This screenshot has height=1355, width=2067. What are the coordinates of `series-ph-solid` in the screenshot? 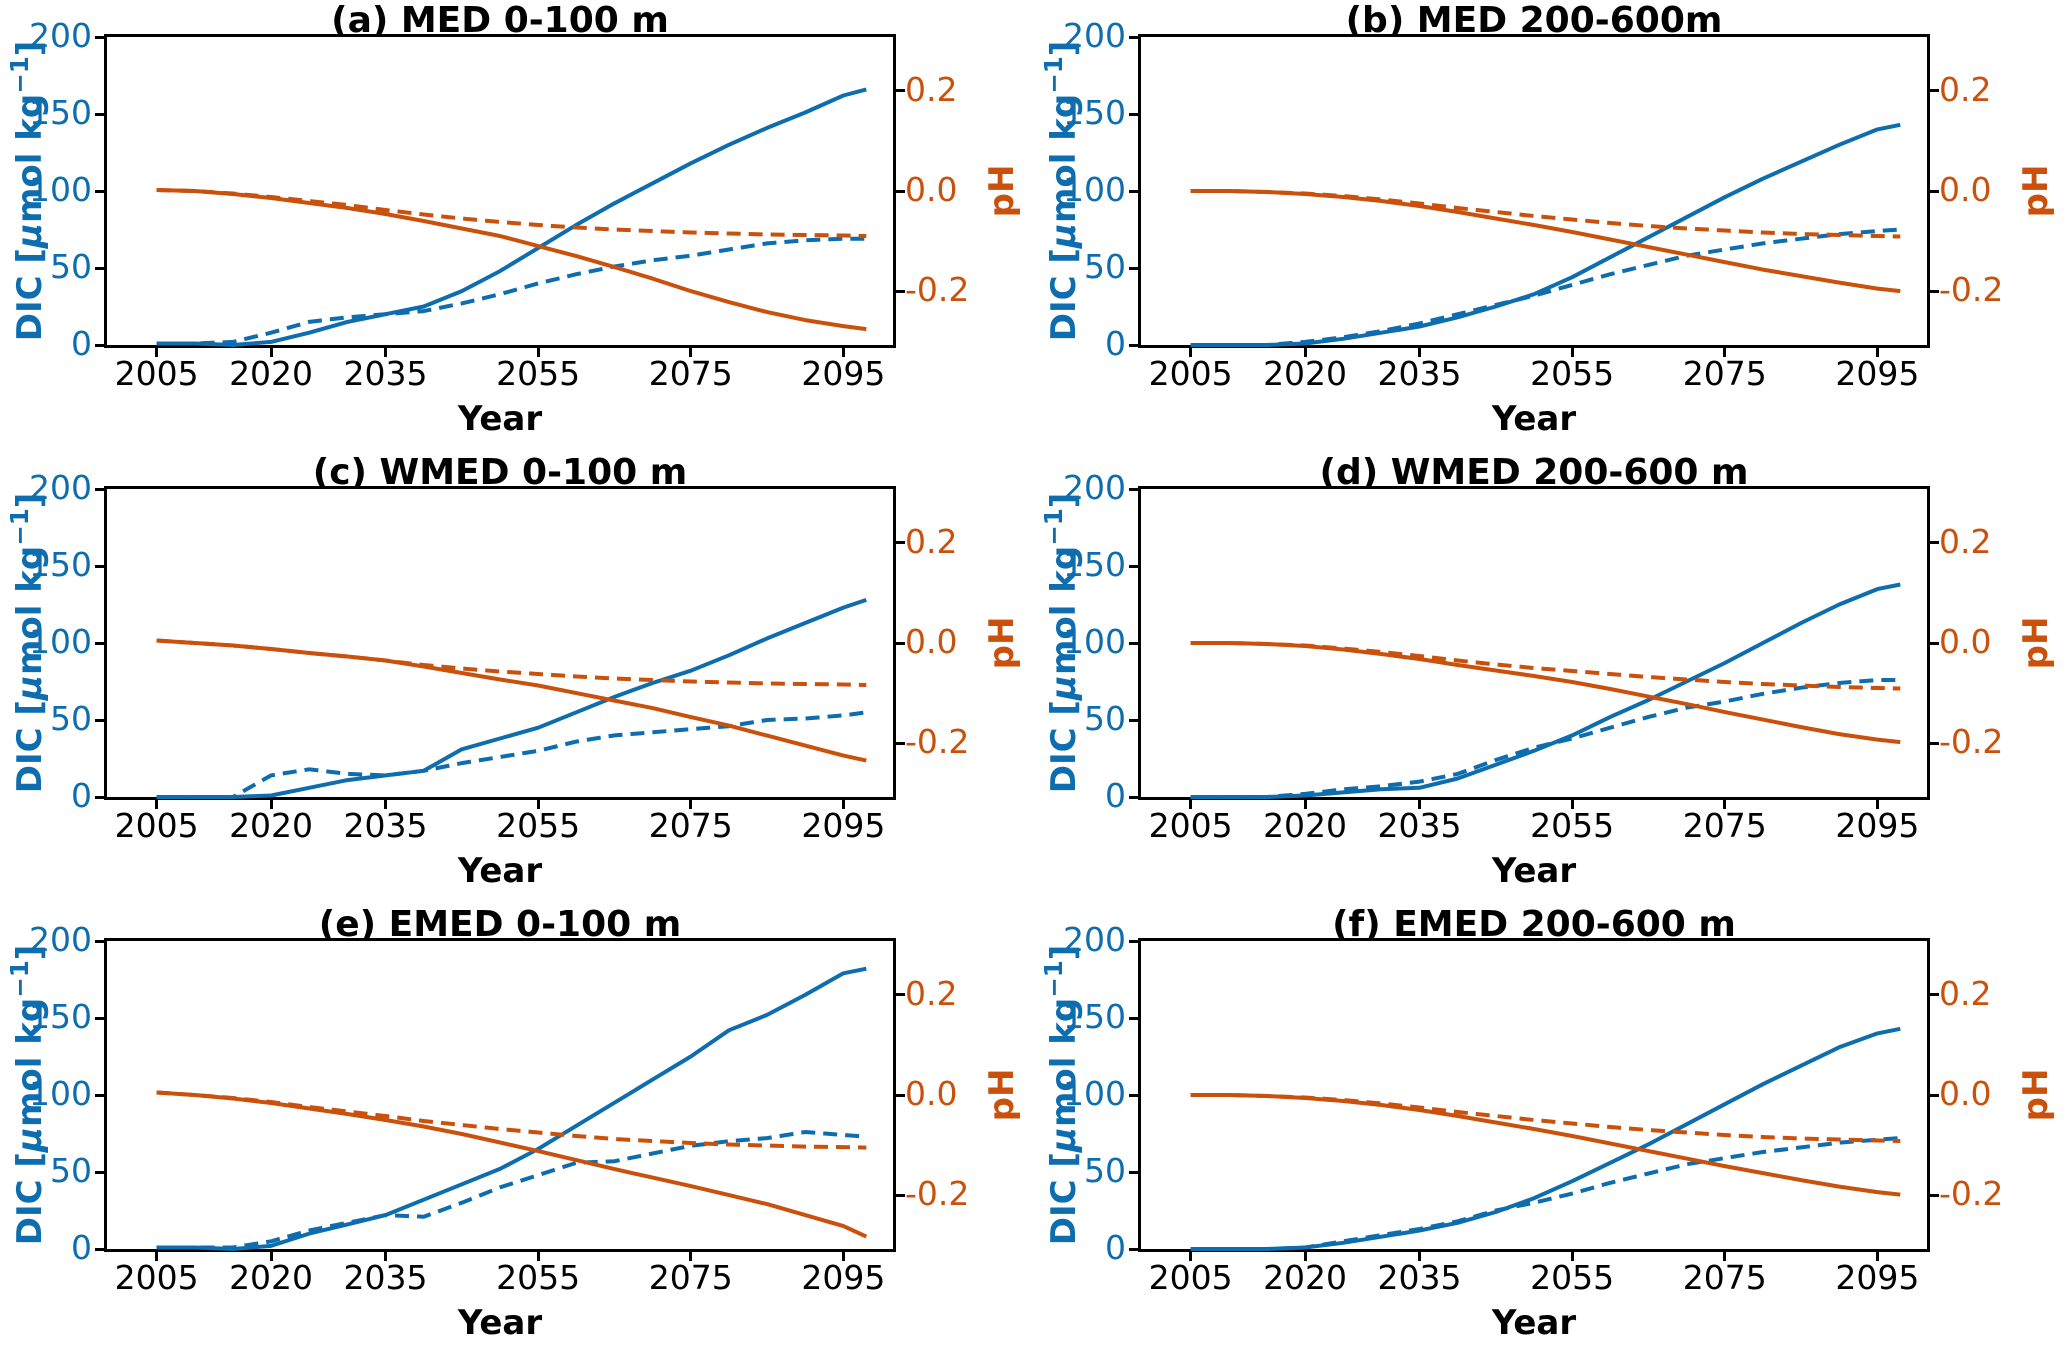 It's located at (1545, 1145).